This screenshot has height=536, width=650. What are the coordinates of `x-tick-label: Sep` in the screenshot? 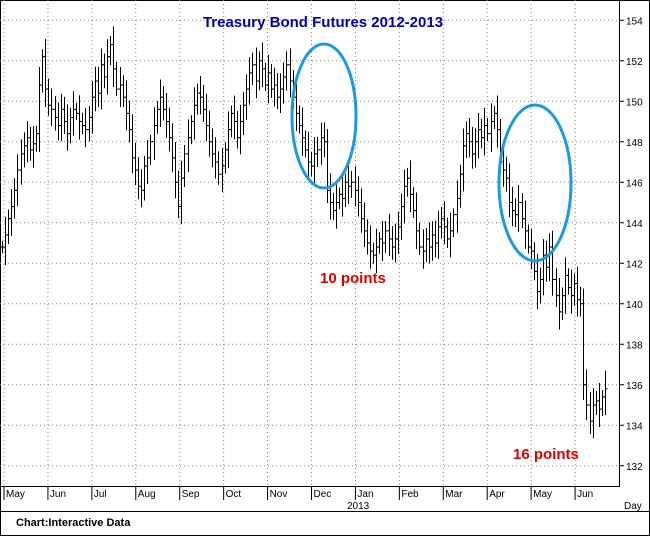 It's located at (191, 494).